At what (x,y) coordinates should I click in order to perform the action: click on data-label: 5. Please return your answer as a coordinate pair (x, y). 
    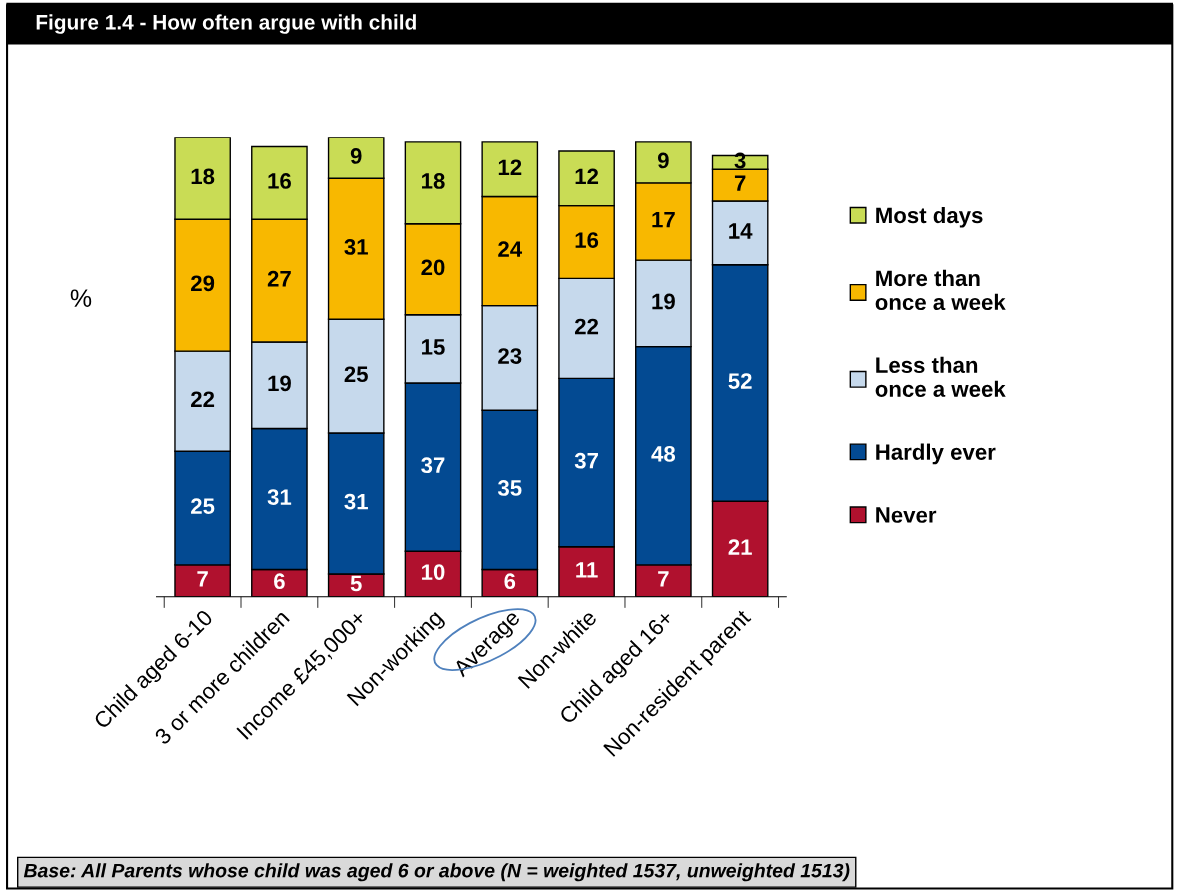
    Looking at the image, I should click on (356, 583).